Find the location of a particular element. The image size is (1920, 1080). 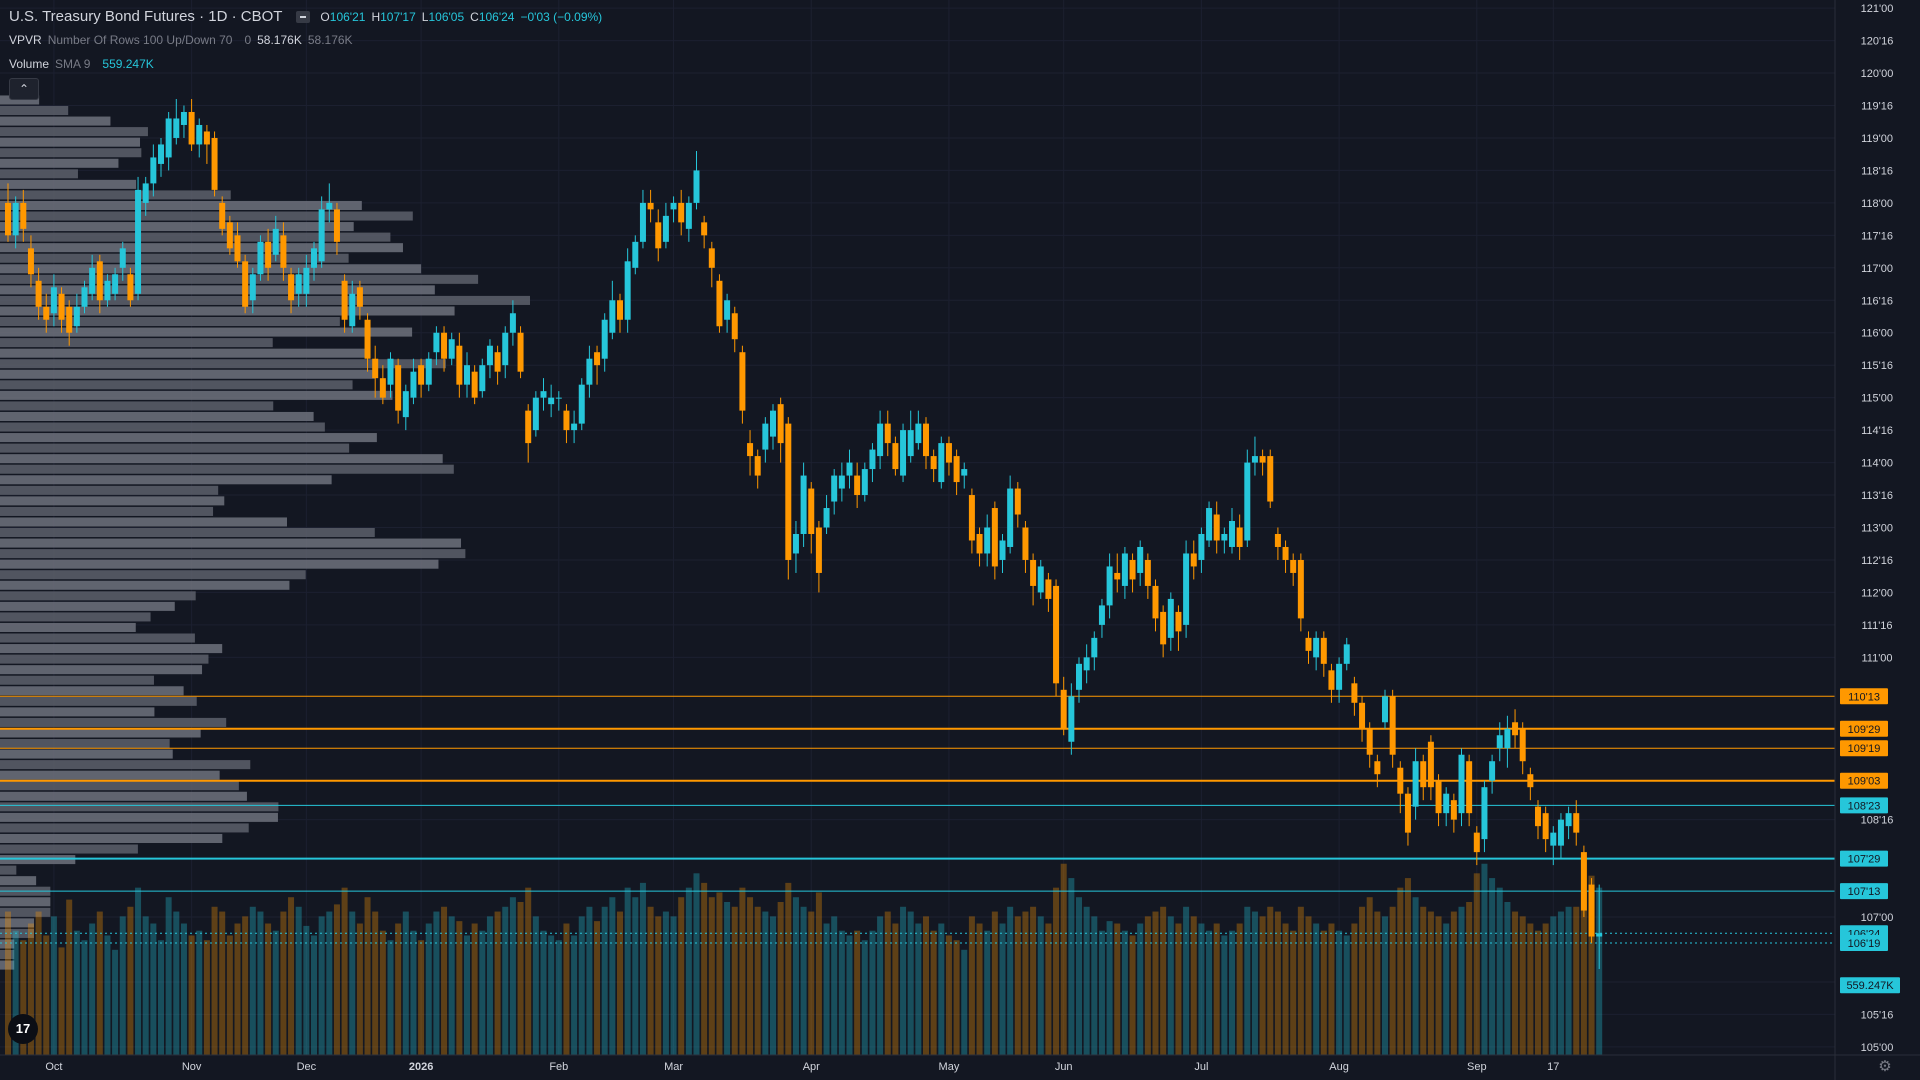

volume-name: Volume is located at coordinates (29, 64).